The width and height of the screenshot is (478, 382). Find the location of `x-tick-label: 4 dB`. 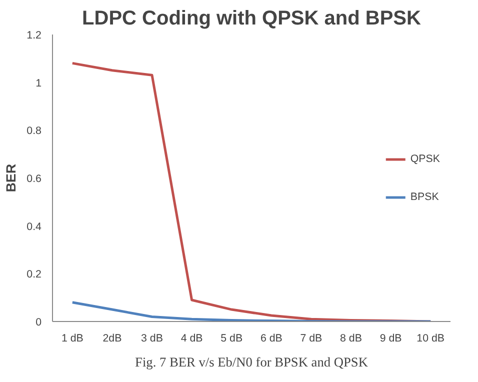

x-tick-label: 4 dB is located at coordinates (191, 338).